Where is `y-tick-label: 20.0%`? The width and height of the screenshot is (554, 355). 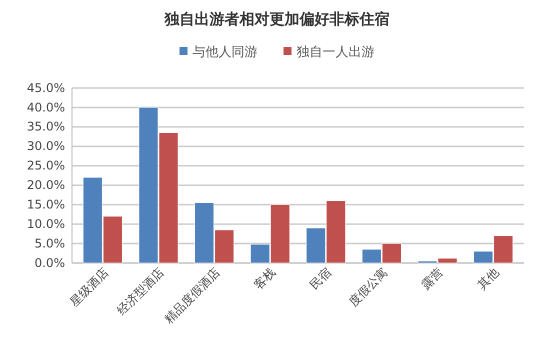
y-tick-label: 20.0% is located at coordinates (45, 185).